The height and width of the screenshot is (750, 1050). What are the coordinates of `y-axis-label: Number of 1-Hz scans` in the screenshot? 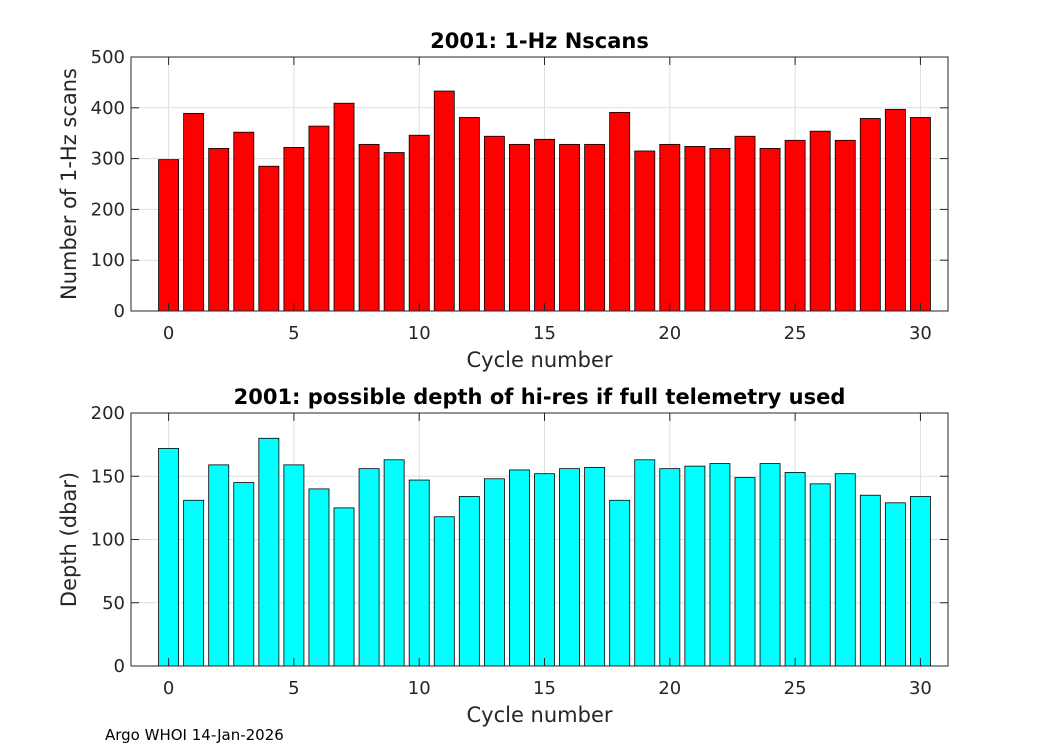 It's located at (69, 184).